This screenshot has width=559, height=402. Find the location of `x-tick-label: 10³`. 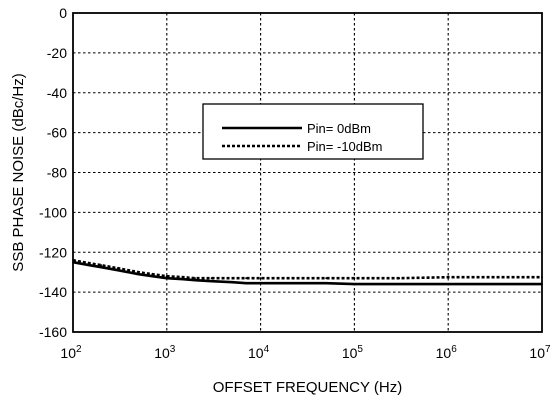

x-tick-label: 10³ is located at coordinates (165, 352).